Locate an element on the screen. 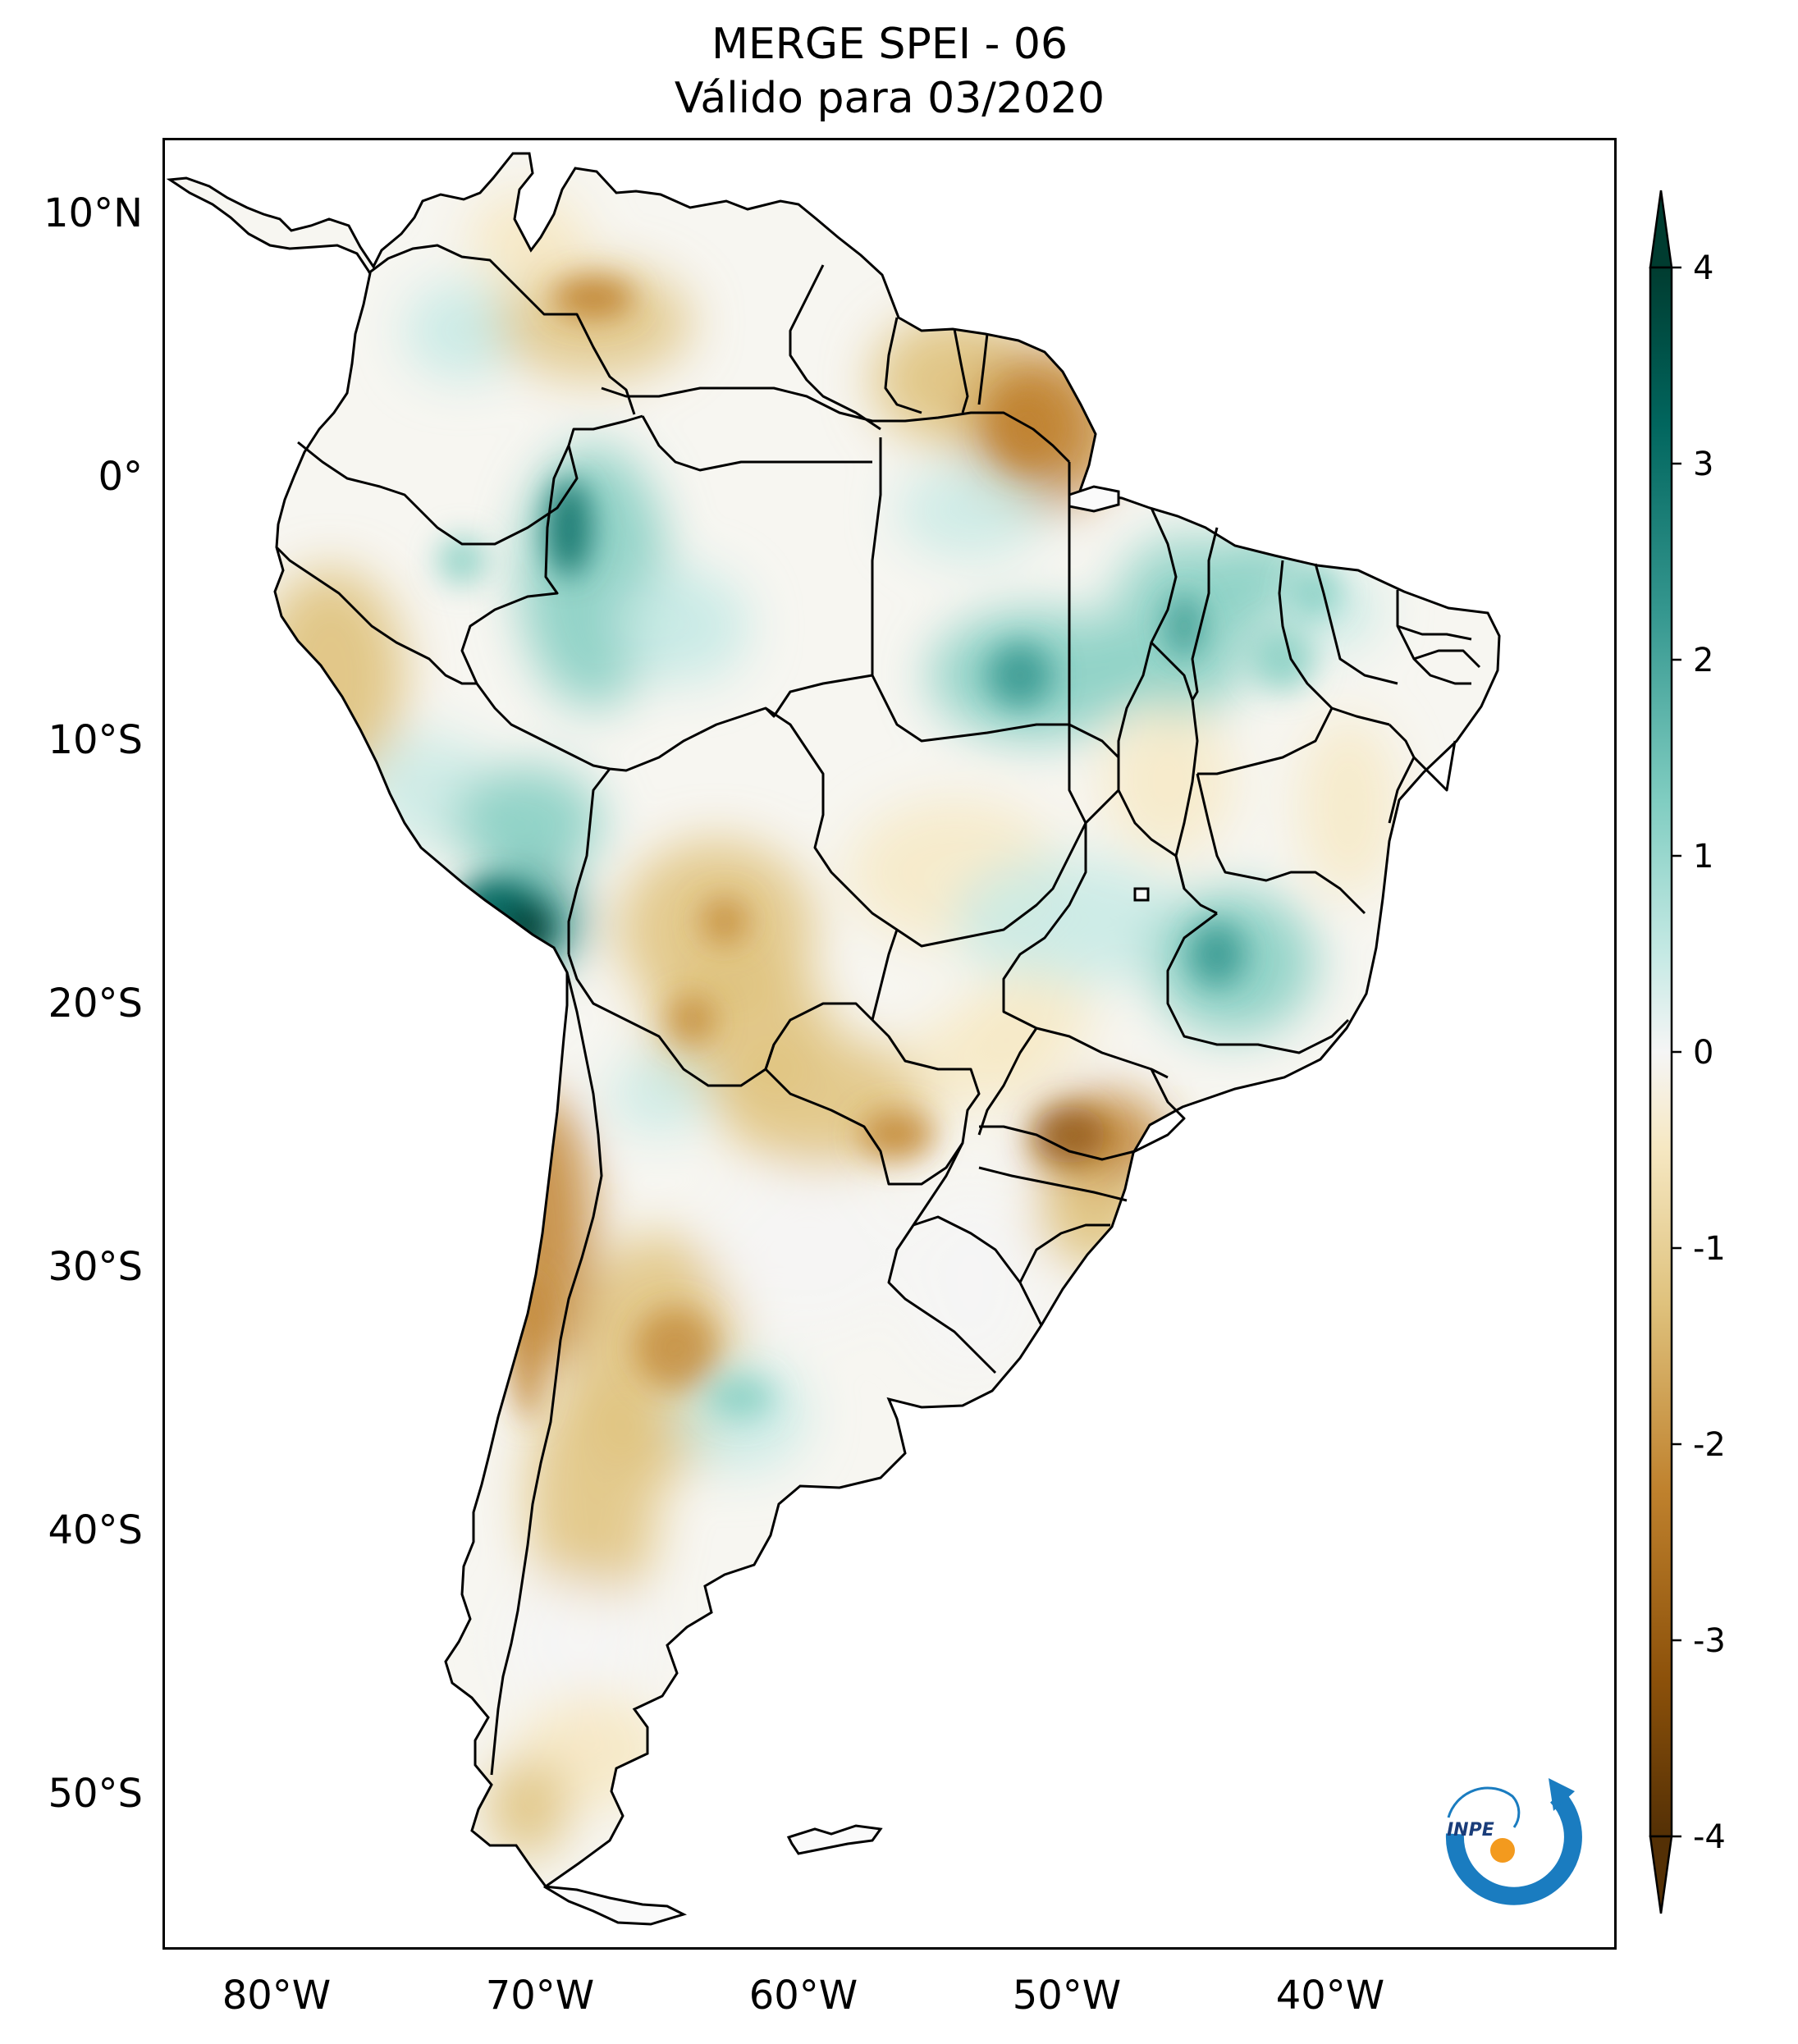  colorbar-tick-minus3: -3 is located at coordinates (1709, 1641).